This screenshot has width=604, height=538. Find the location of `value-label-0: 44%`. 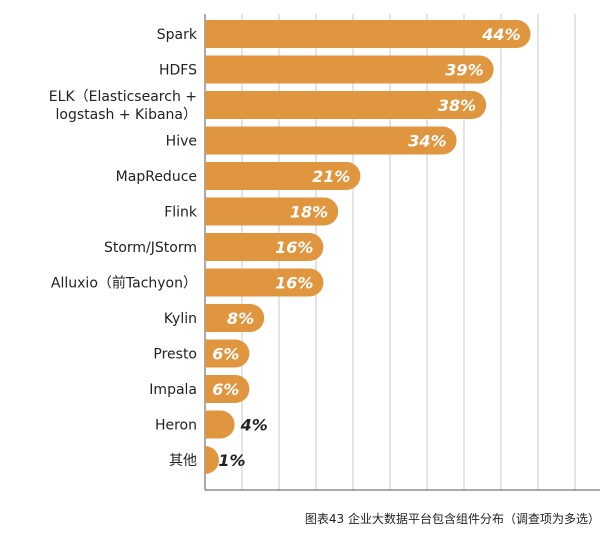

value-label-0: 44% is located at coordinates (500, 34).